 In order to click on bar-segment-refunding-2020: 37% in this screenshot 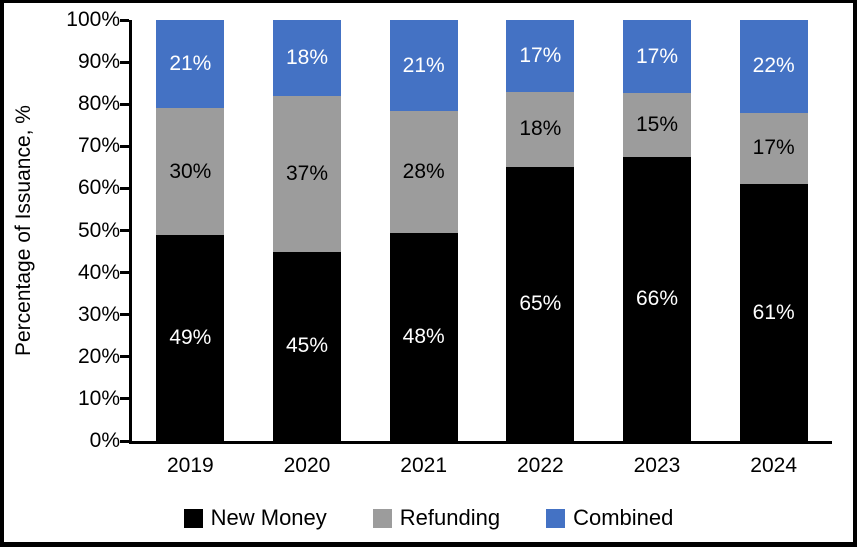, I will do `click(306, 173)`.